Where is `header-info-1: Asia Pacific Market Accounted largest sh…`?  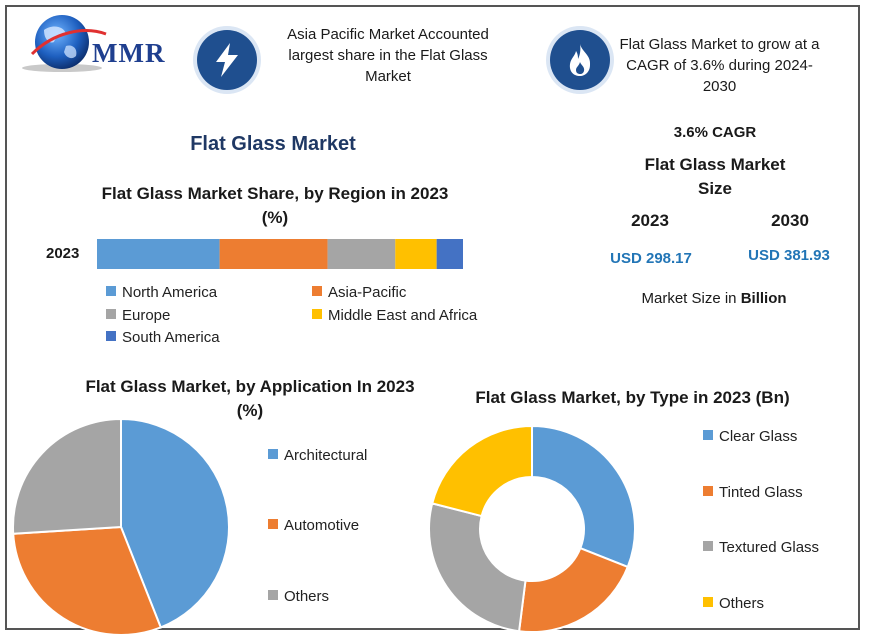 header-info-1: Asia Pacific Market Accounted largest sh… is located at coordinates (388, 55).